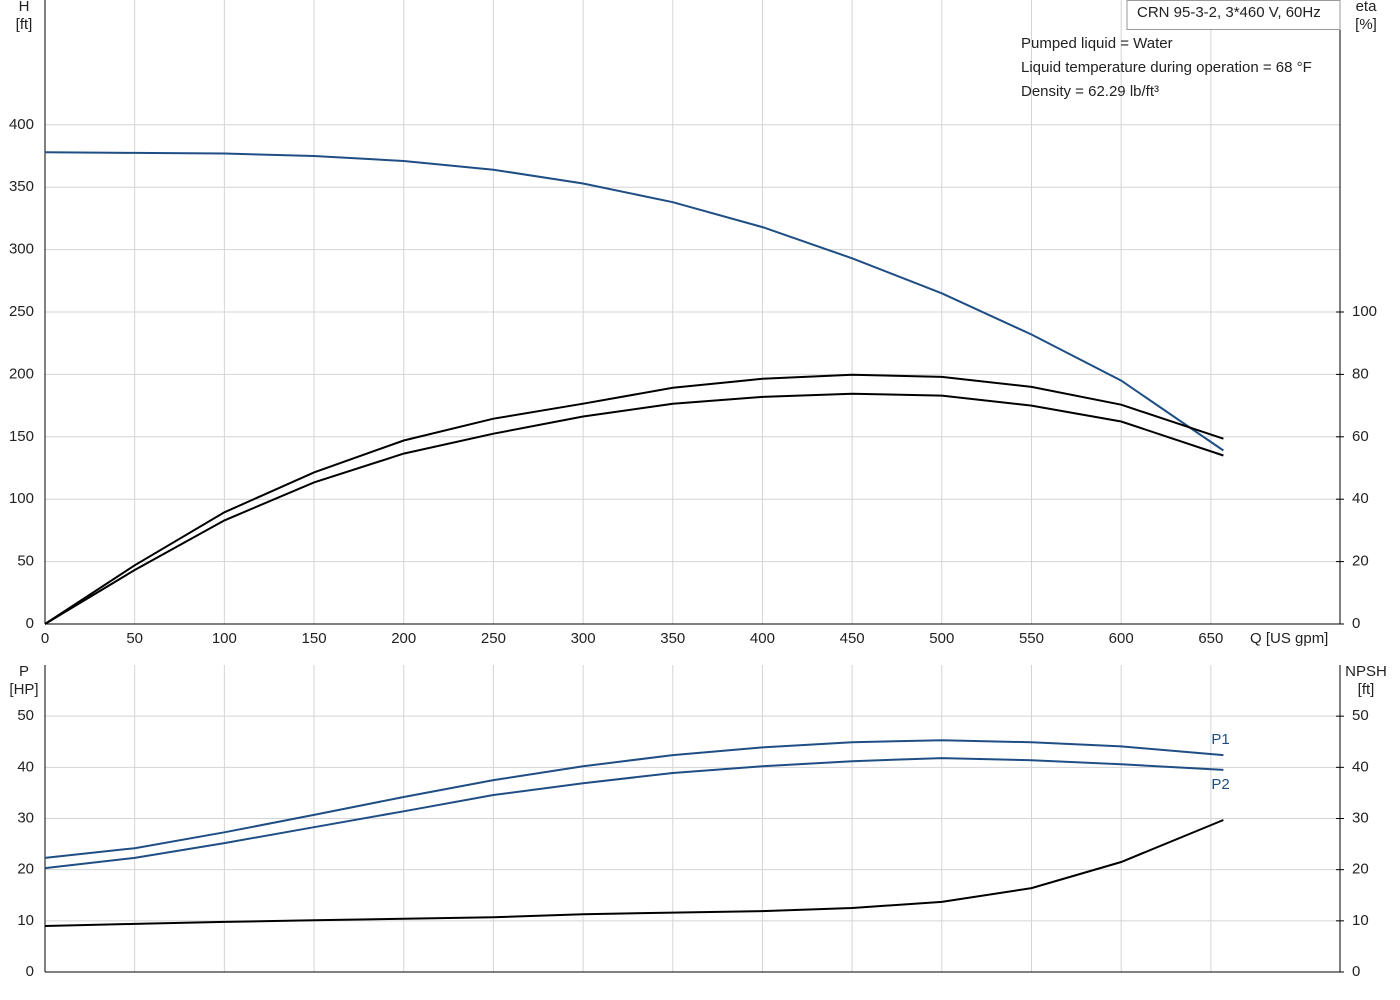  I want to click on x-tick-label: 200, so click(403, 638).